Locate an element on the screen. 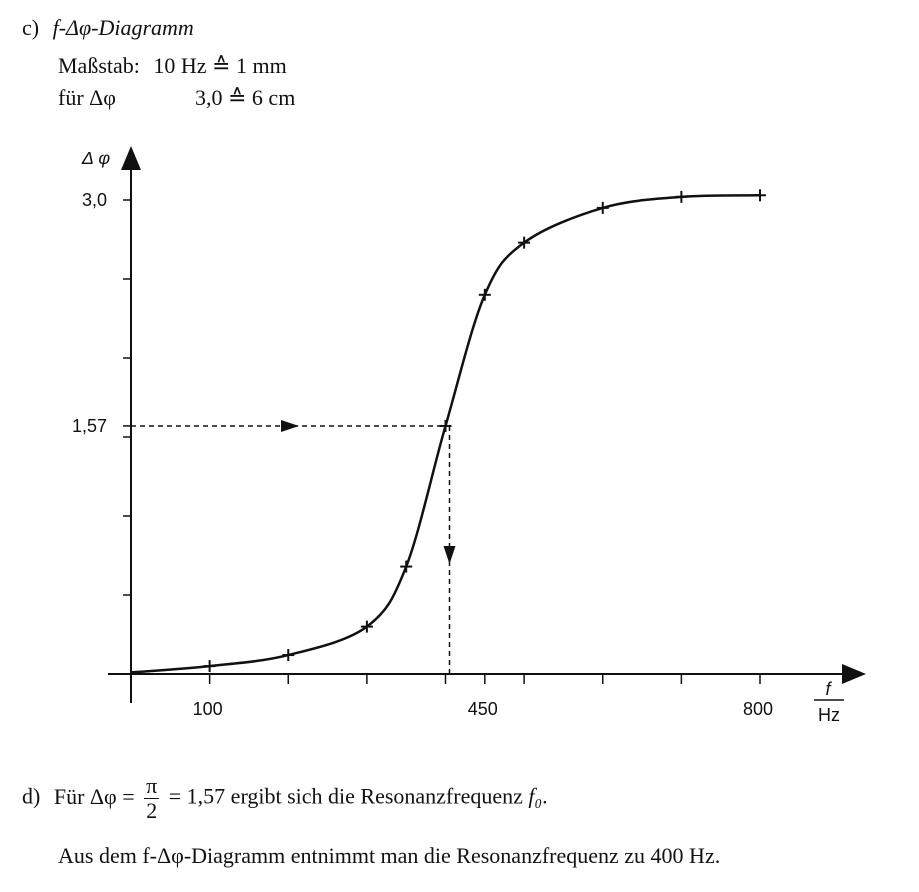  scale-line-phi: für Δφ 3,0 ≙ 6 cm is located at coordinates (176, 98).